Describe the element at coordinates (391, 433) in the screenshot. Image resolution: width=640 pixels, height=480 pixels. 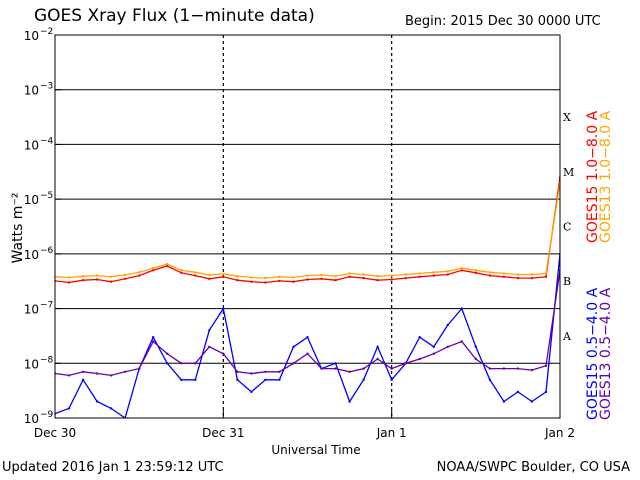
I see `x-tick-label: Jan 1` at that location.